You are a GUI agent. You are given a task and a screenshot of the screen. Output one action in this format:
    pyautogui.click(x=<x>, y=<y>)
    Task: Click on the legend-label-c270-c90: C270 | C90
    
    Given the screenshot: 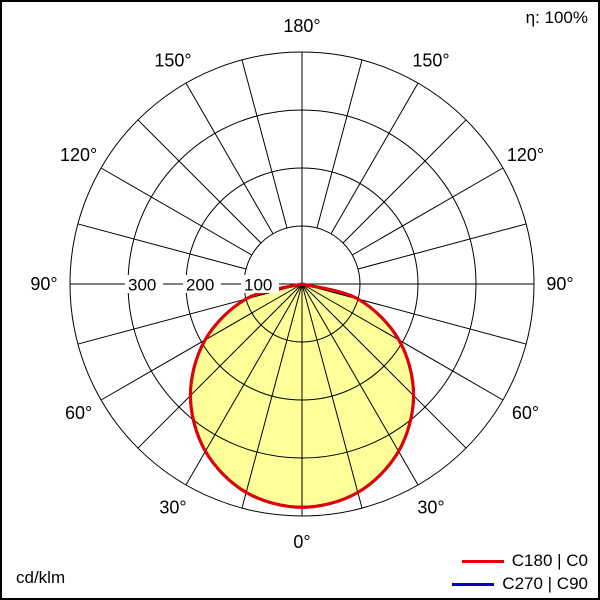 What is the action you would take?
    pyautogui.click(x=545, y=583)
    